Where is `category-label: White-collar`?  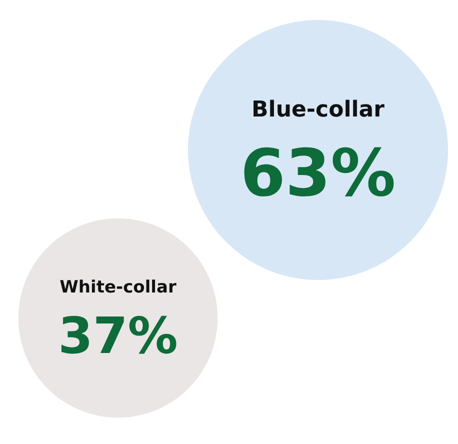
category-label: White-collar is located at coordinates (118, 288).